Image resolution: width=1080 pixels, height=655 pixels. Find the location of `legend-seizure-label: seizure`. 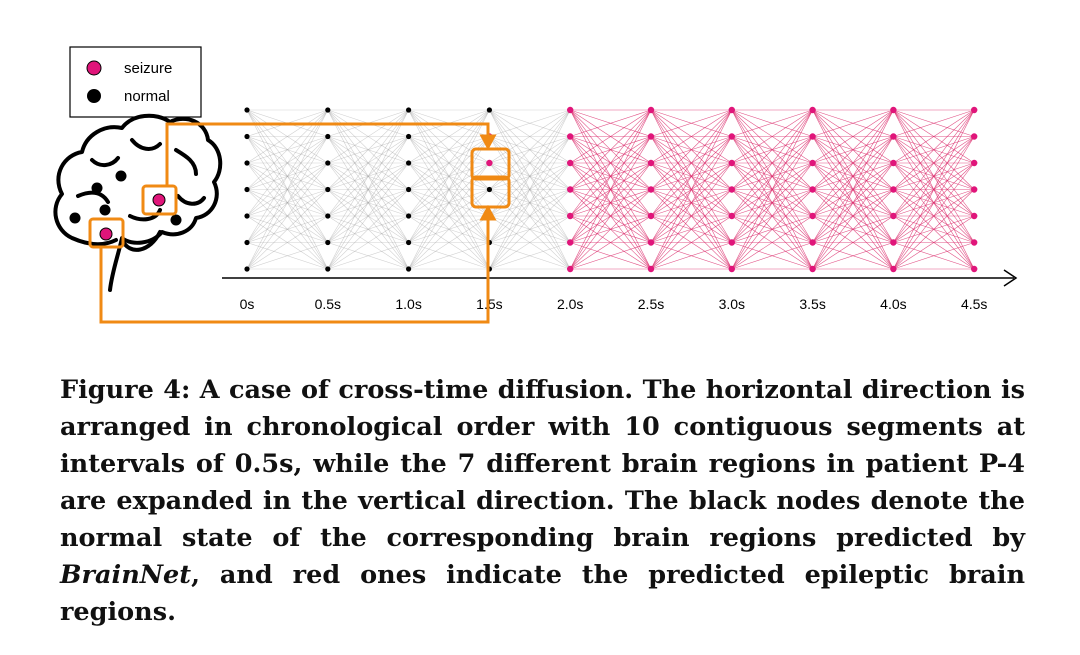

legend-seizure-label: seizure is located at coordinates (148, 68).